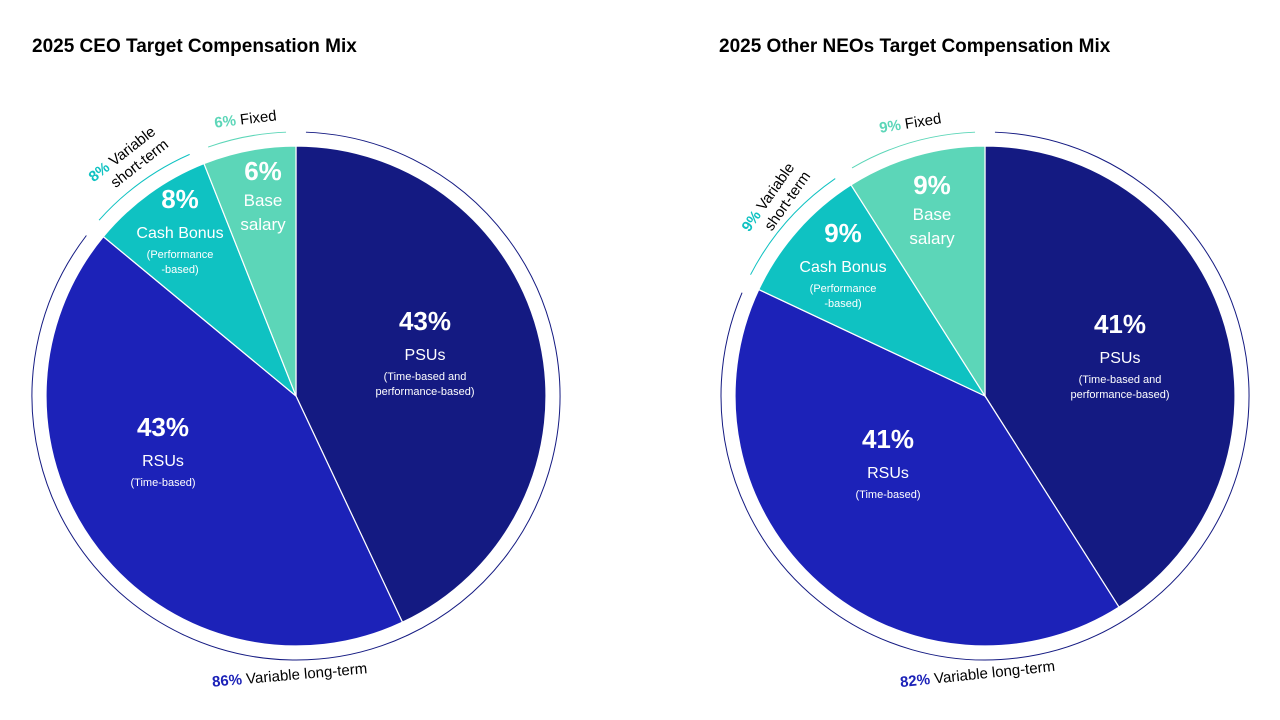  I want to click on slice-label: 41% RSUs (Time-based), so click(888, 462).